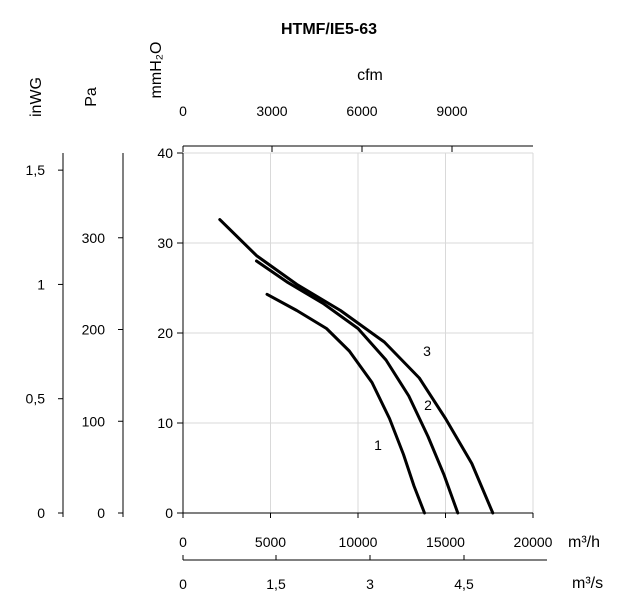 Image resolution: width=623 pixels, height=596 pixels. I want to click on m3s-tick-label-1: 1,5, so click(276, 584).